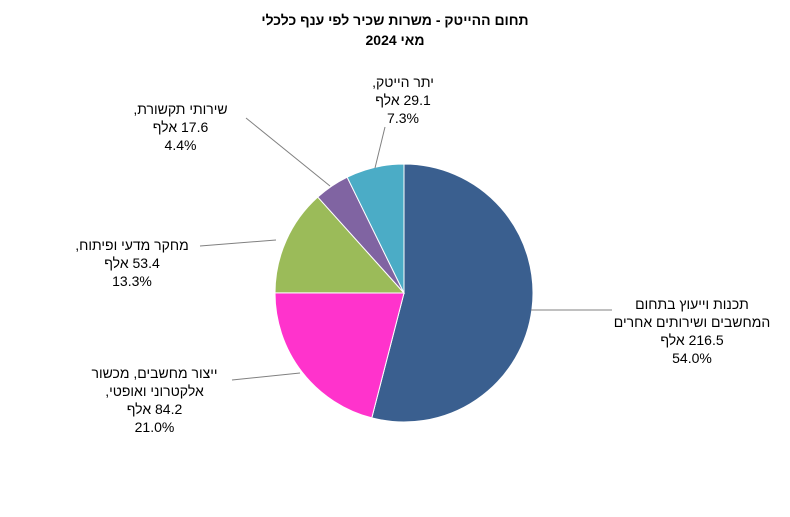  What do you see at coordinates (180, 145) in the screenshot?
I see `percent-label: 4.4%` at bounding box center [180, 145].